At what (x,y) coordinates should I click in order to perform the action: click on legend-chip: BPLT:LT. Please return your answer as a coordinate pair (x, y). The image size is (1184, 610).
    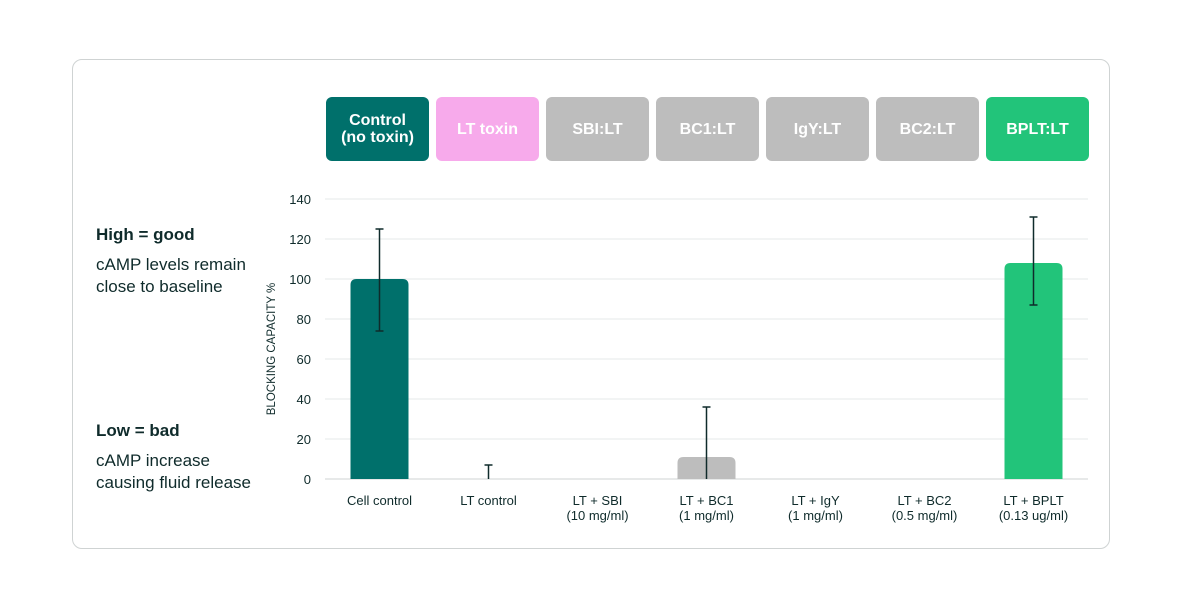
    Looking at the image, I should click on (1037, 129).